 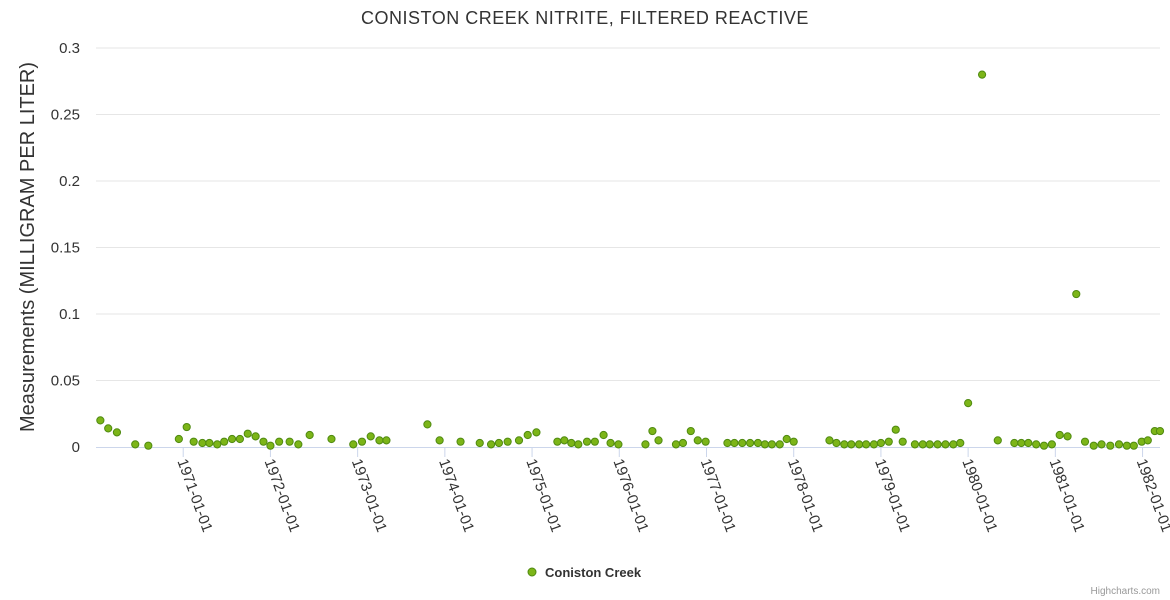 I want to click on legend: Coniston Creek, so click(x=584, y=572).